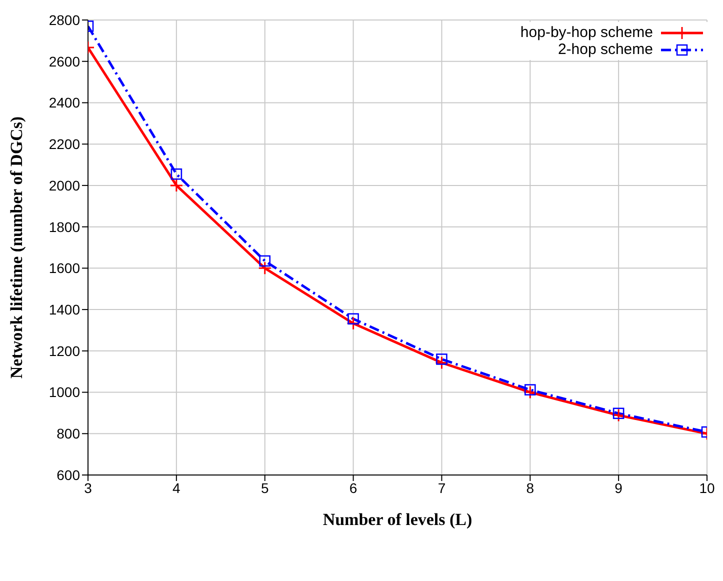  Describe the element at coordinates (618, 488) in the screenshot. I see `x-tick-label: 9` at that location.